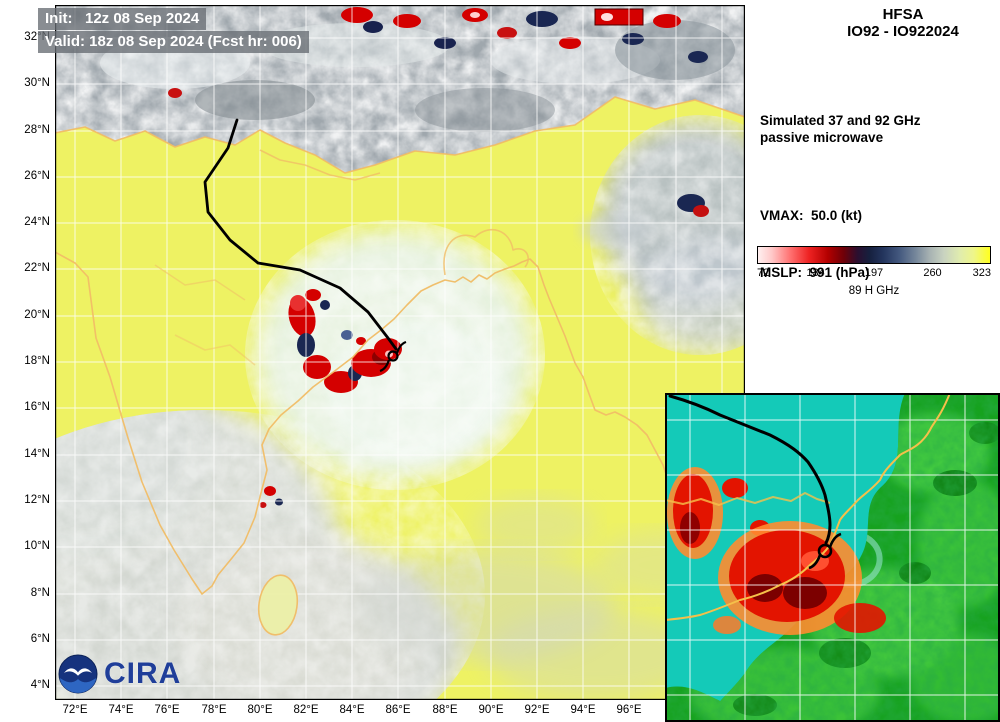  Describe the element at coordinates (537, 710) in the screenshot. I see `lon-tick: 92°E` at that location.